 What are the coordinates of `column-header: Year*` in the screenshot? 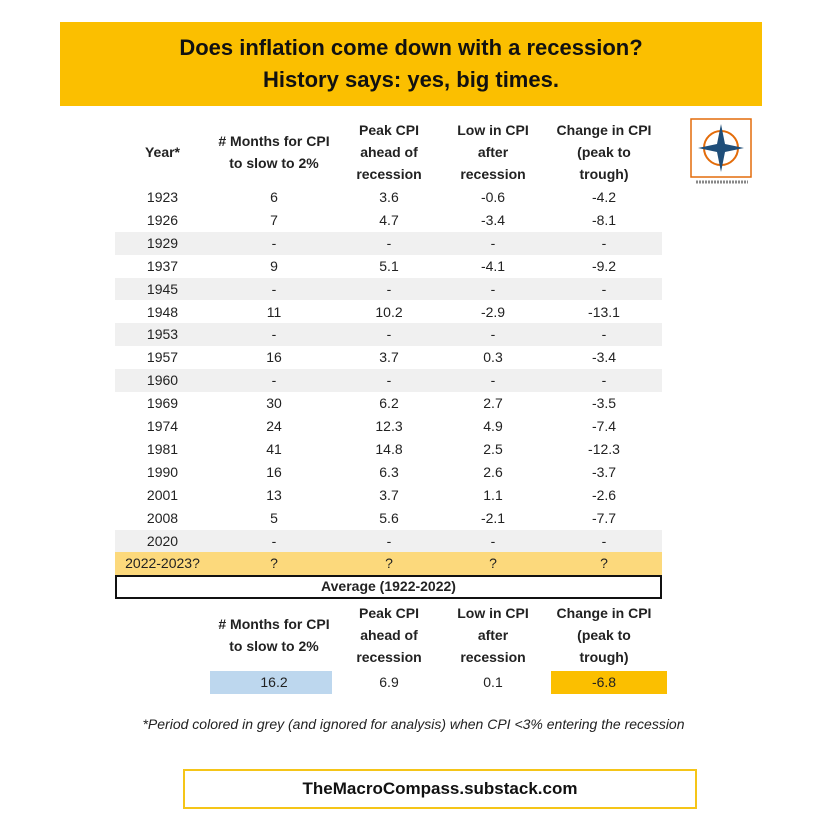 It's located at (162, 152).